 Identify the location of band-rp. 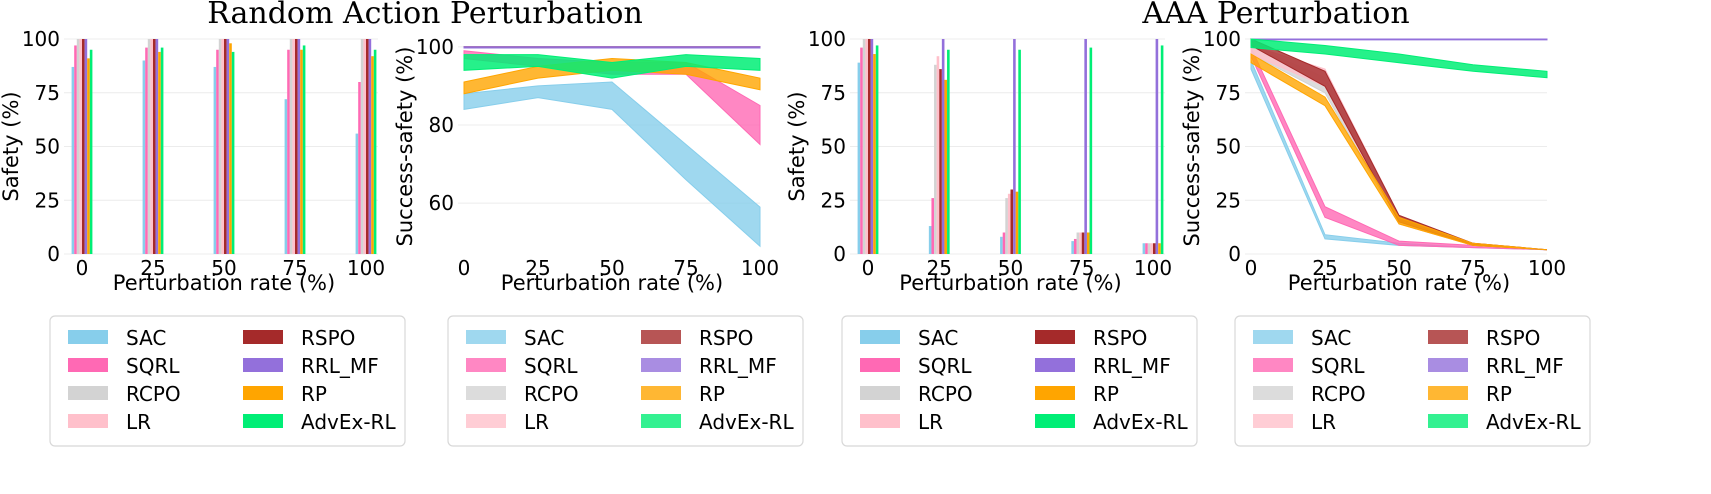
(1399, 152).